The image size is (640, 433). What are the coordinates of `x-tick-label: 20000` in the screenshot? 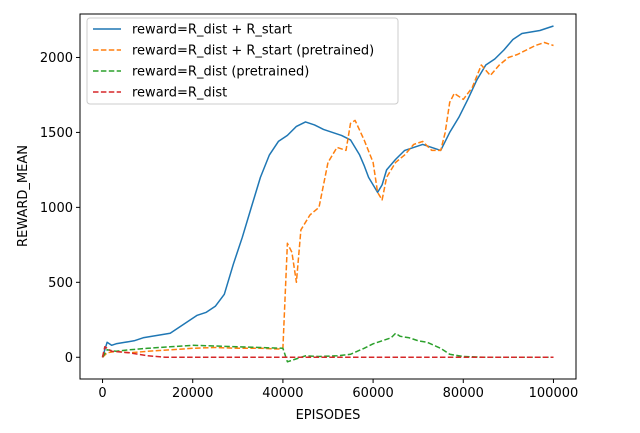 It's located at (192, 393).